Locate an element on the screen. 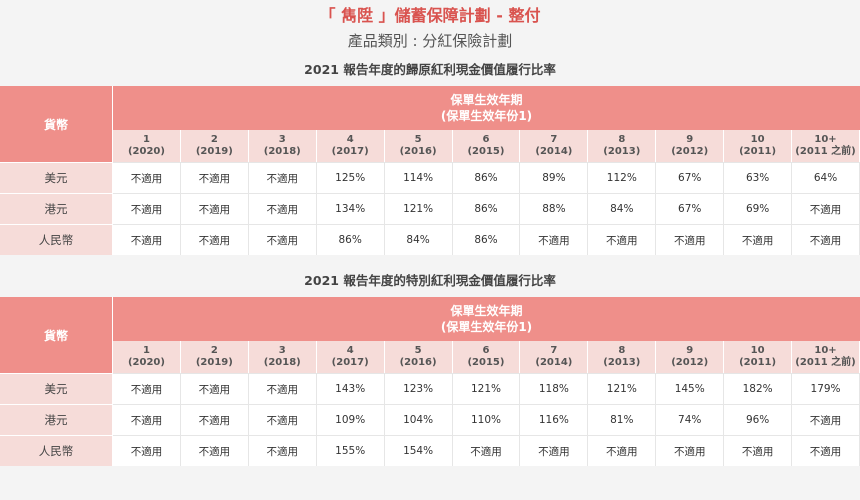 The width and height of the screenshot is (860, 500). policy-year-number: 4 is located at coordinates (350, 350).